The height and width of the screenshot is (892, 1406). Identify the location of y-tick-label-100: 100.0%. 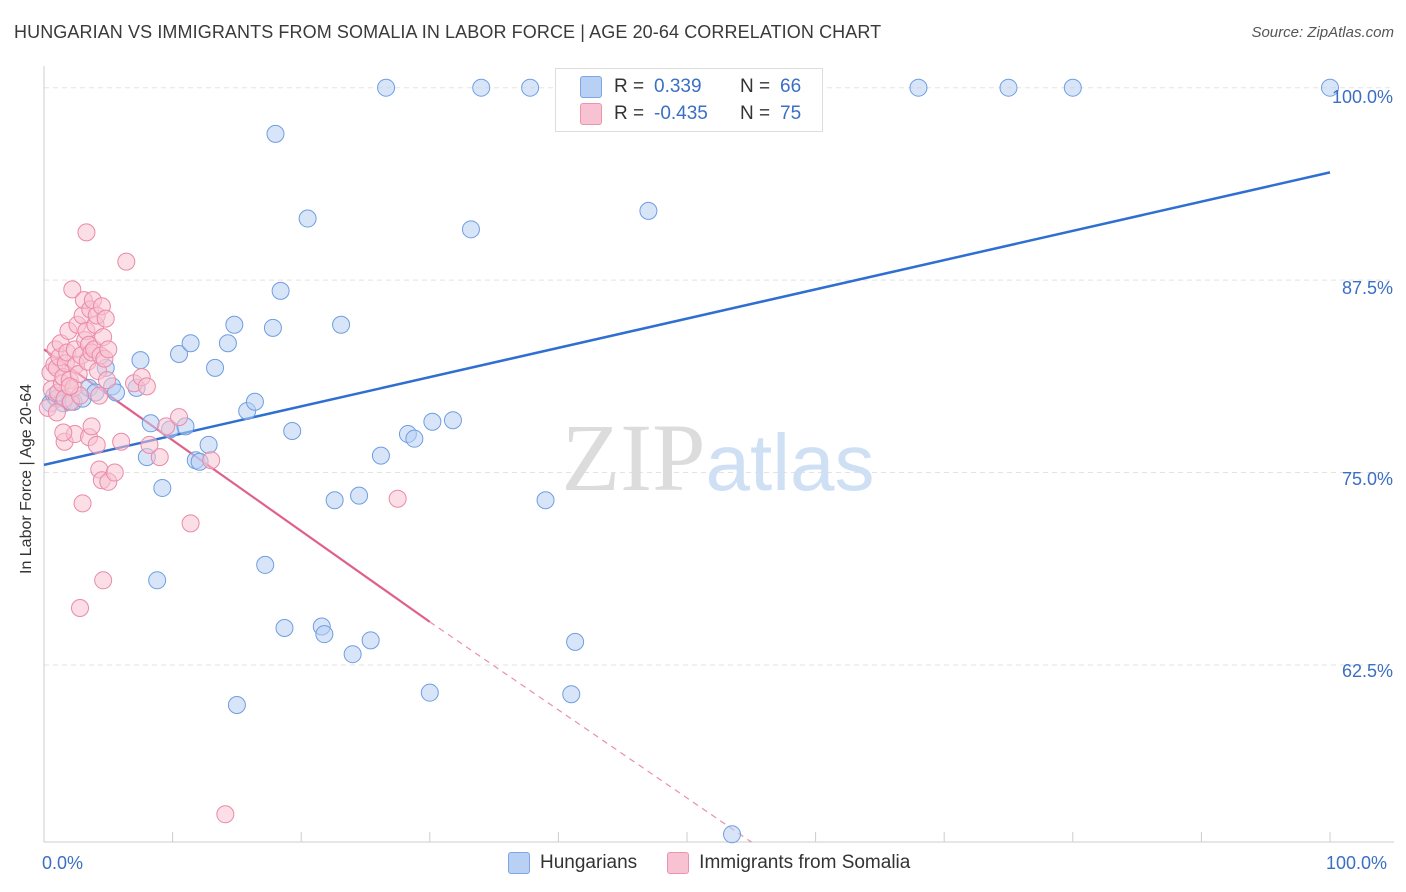
(1362, 97).